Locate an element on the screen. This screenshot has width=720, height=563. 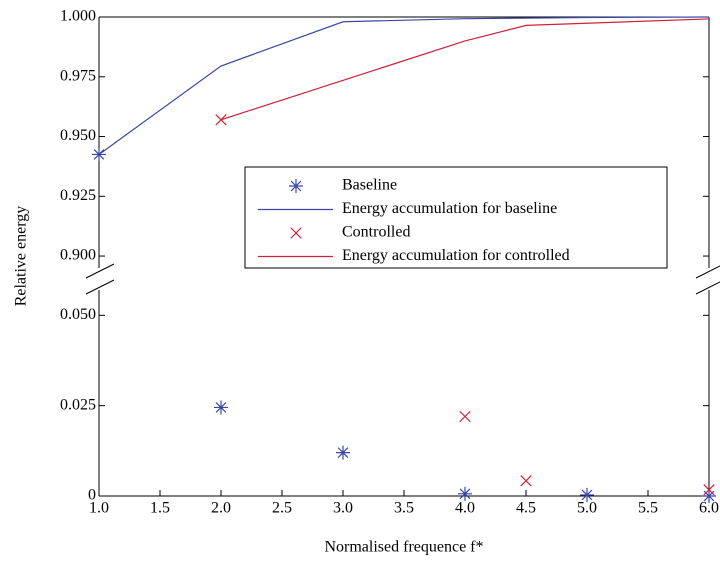
x-tick-label: 3.5 is located at coordinates (404, 508).